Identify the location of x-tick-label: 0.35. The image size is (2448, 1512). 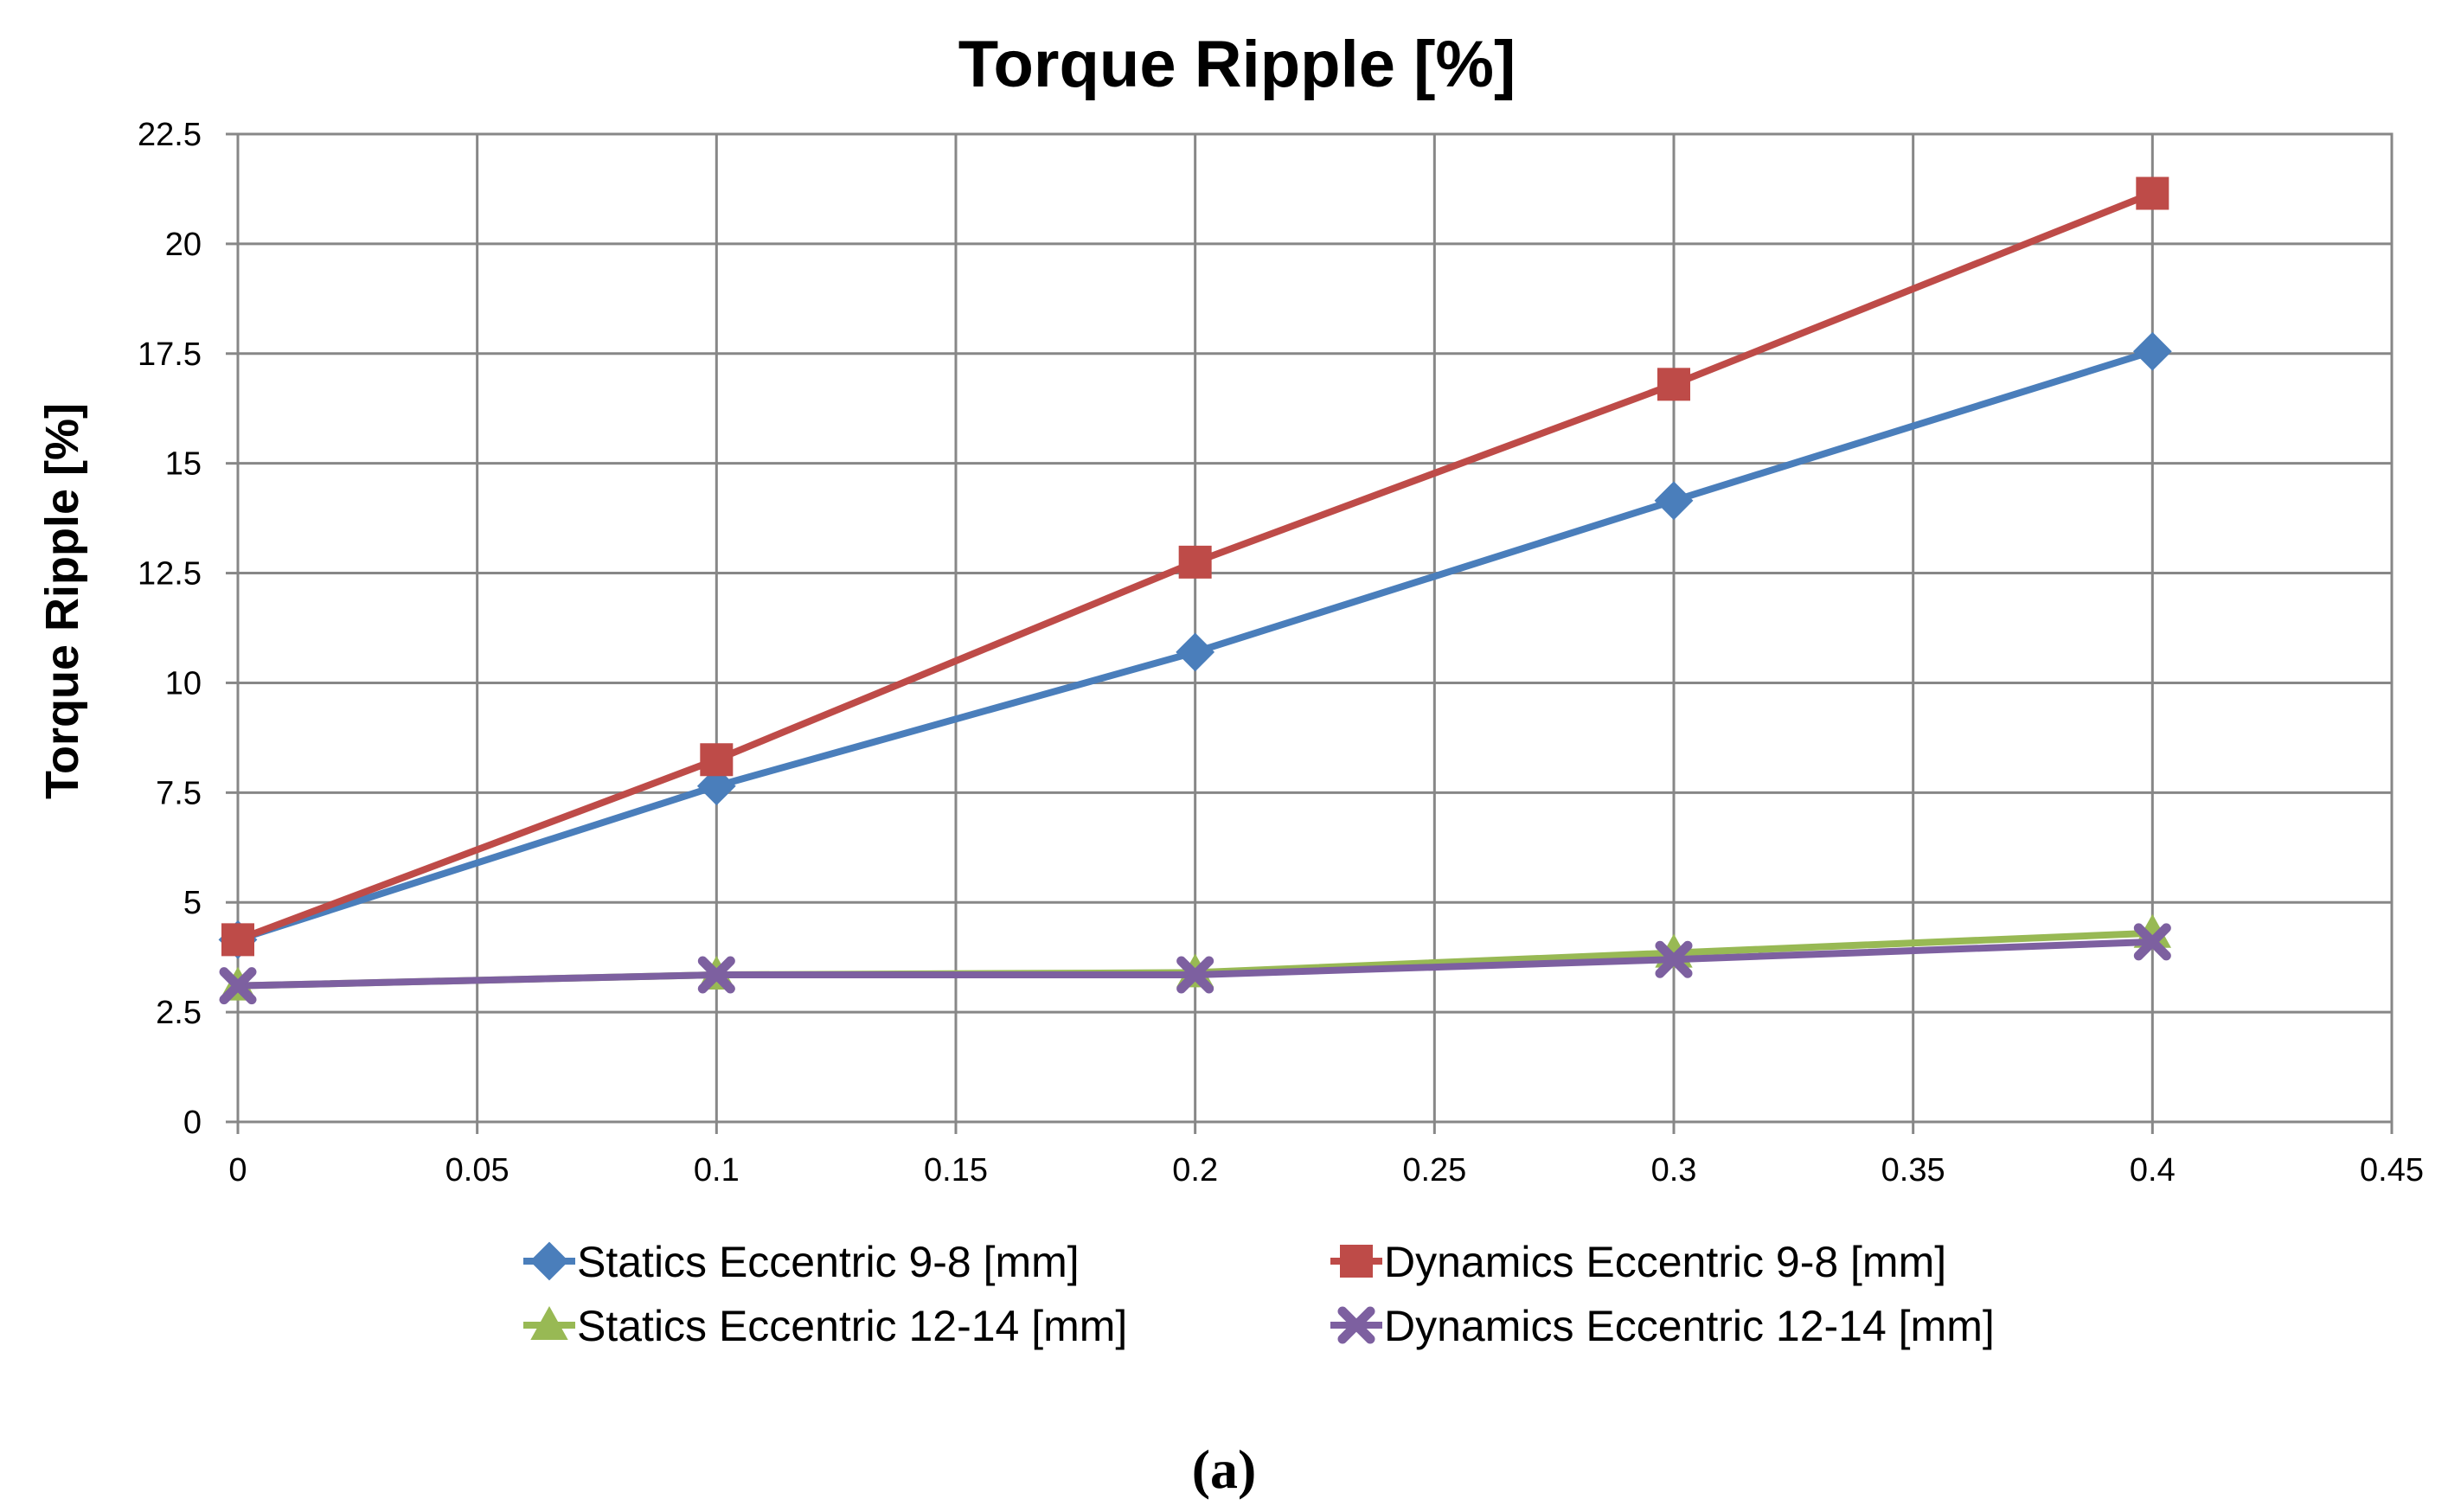
(1913, 1170).